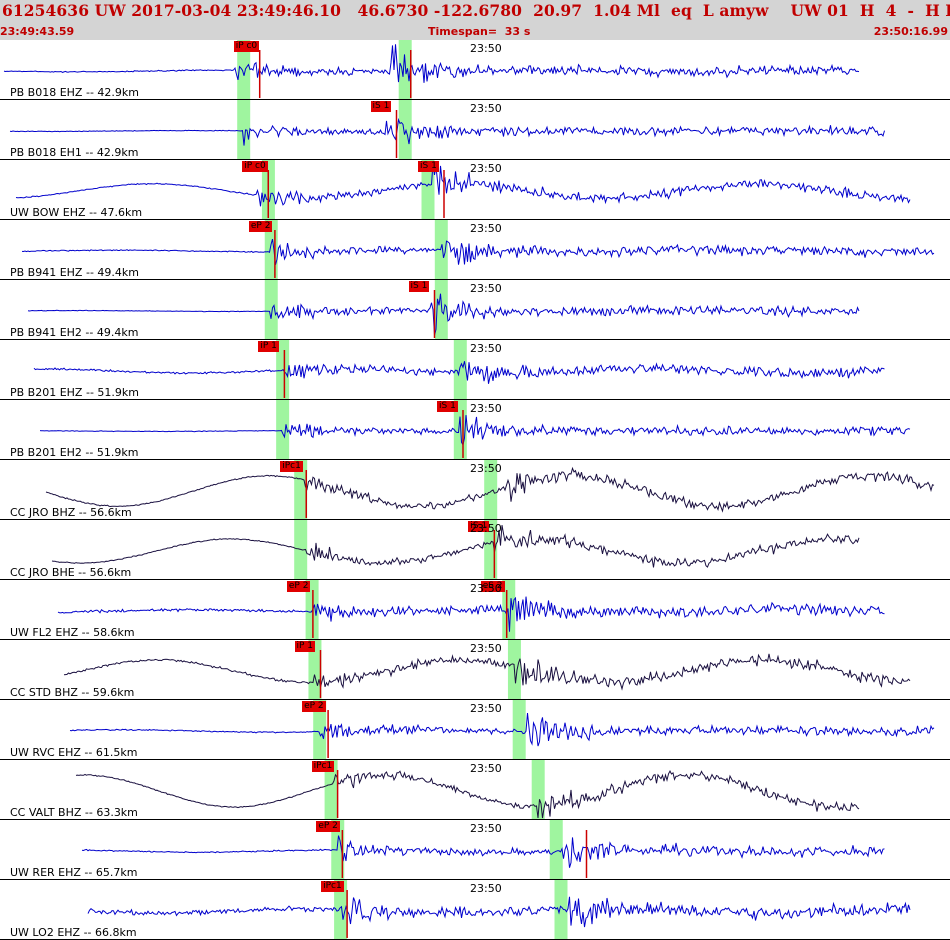 The image size is (950, 940). I want to click on timespan-label: Timespan= 33 s, so click(479, 31).